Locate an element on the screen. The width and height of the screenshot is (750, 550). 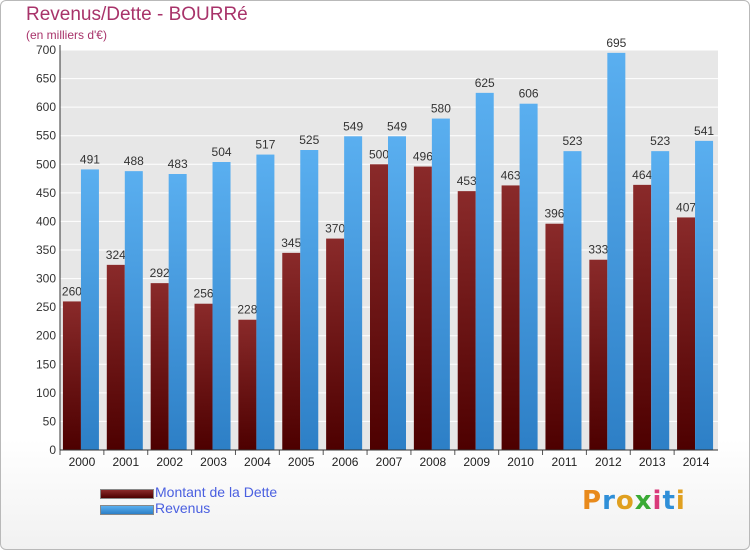
y-tick-label: 200 is located at coordinates (46, 336).